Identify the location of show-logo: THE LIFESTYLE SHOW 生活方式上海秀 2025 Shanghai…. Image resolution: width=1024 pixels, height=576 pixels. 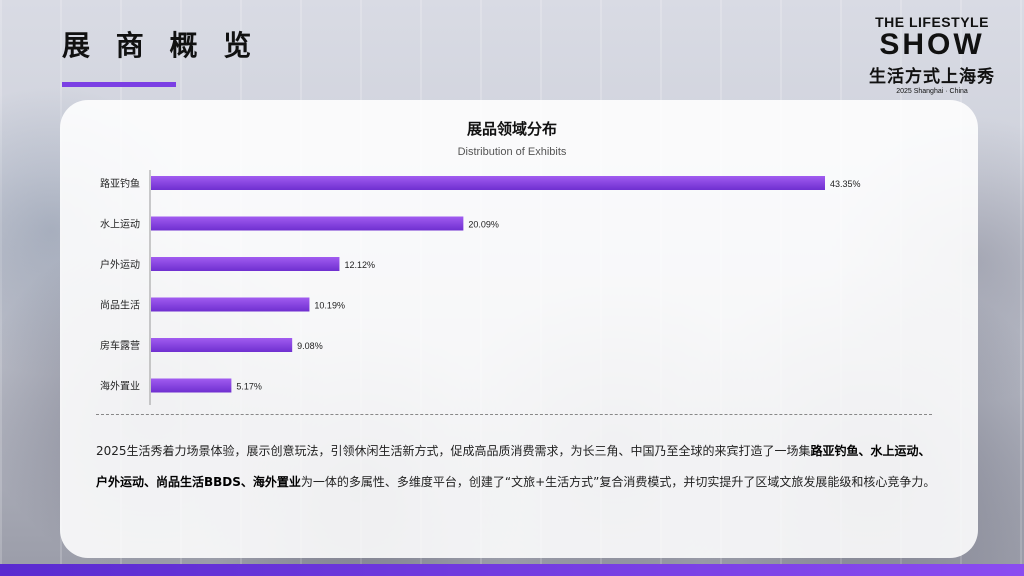
(932, 54).